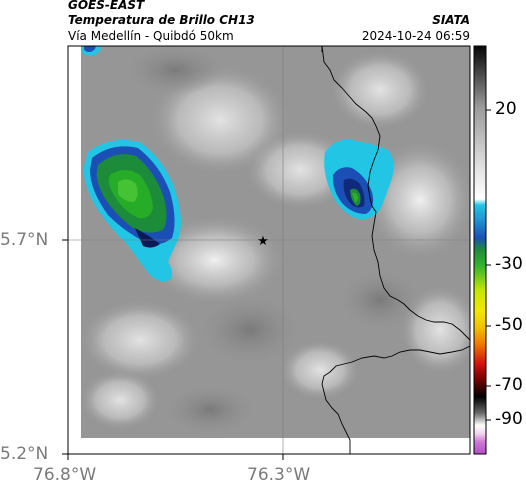 This screenshot has height=491, width=526. I want to click on colorbar-label-minus-70: -70, so click(509, 385).